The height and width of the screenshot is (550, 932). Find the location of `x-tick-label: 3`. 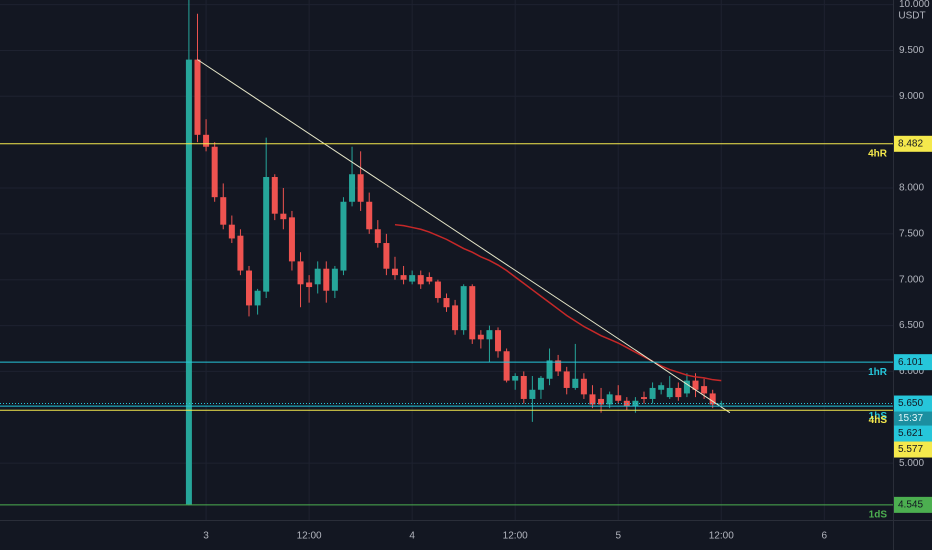

x-tick-label: 3 is located at coordinates (206, 536).